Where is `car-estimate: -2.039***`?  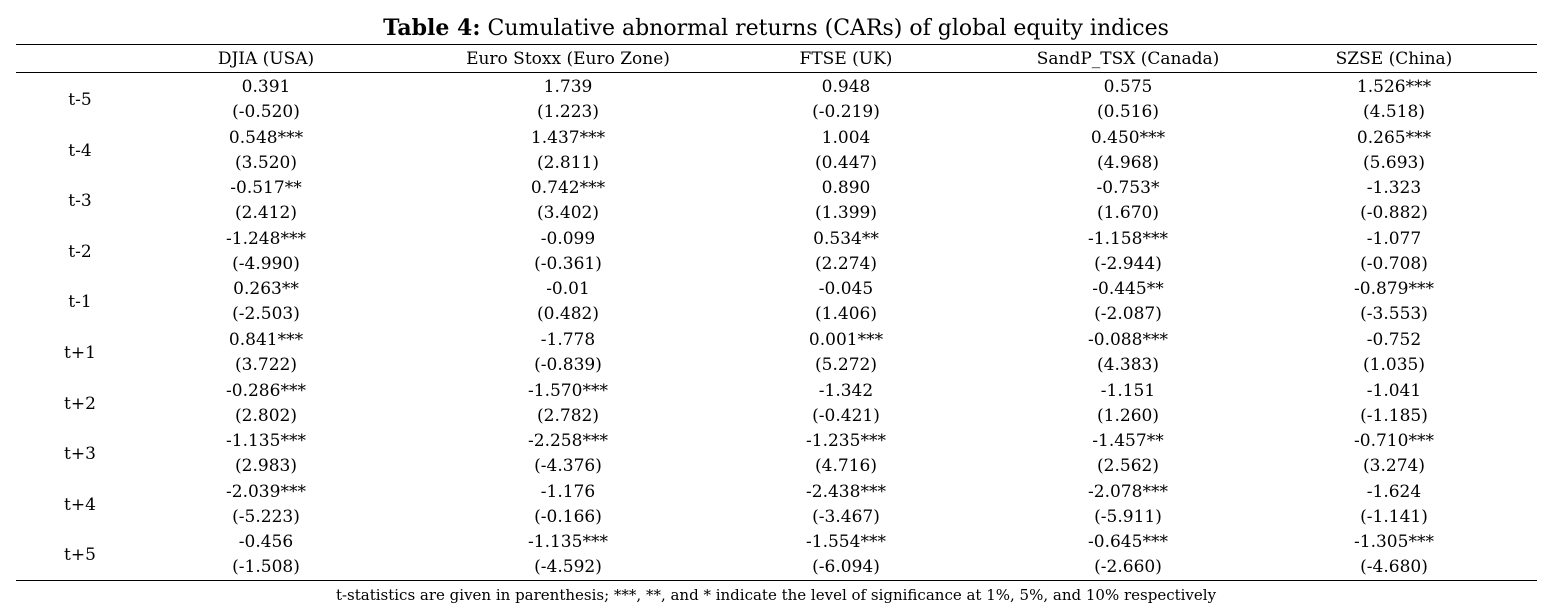 car-estimate: -2.039*** is located at coordinates (266, 491).